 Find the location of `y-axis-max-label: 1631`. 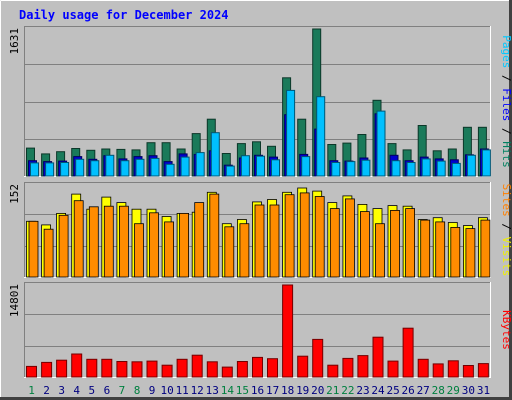

y-axis-max-label: 1631 is located at coordinates (14, 41).